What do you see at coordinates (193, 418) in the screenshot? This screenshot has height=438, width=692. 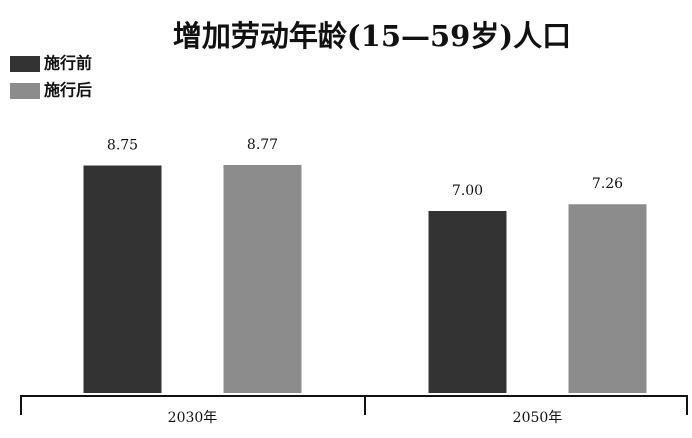 I see `x-tick-label: 2030年` at bounding box center [193, 418].